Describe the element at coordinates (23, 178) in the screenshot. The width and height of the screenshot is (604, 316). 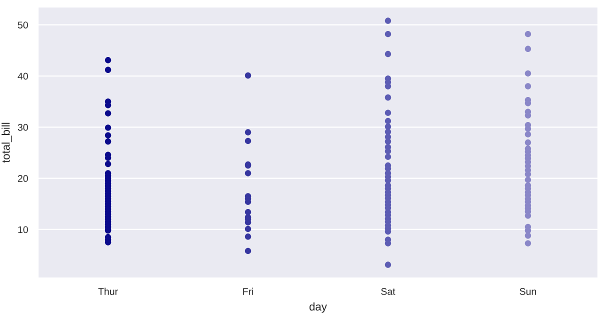
I see `y-tick-label: 20` at that location.